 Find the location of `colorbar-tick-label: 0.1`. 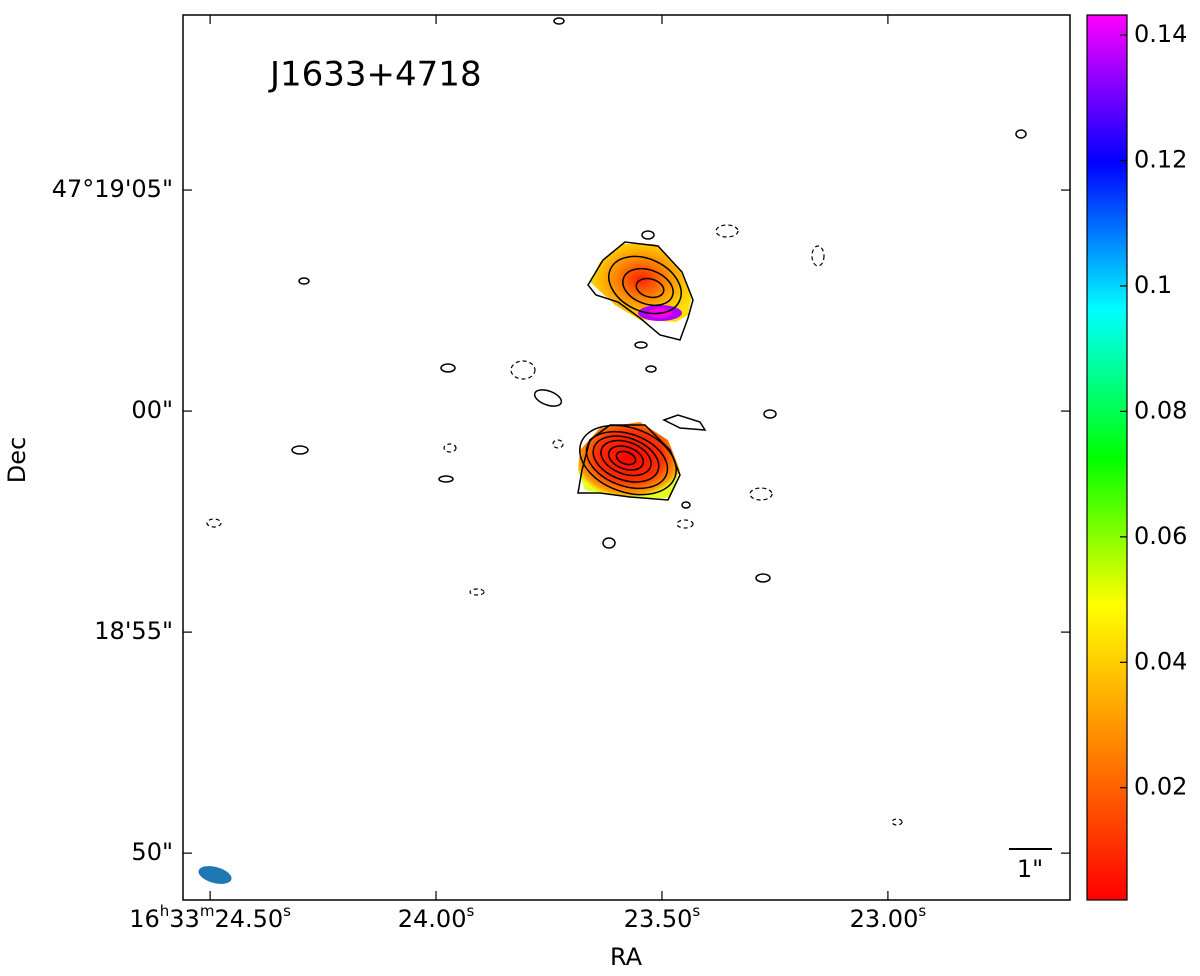

colorbar-tick-label: 0.1 is located at coordinates (1153, 285).